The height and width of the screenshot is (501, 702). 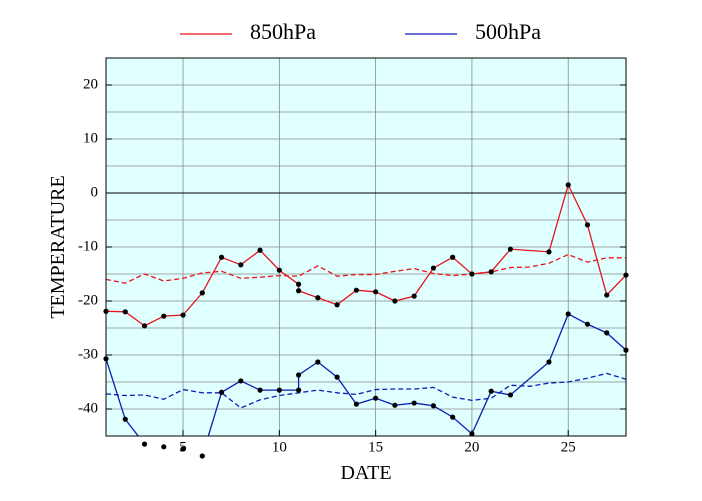 What do you see at coordinates (90, 84) in the screenshot?
I see `y-tick-label: 20` at bounding box center [90, 84].